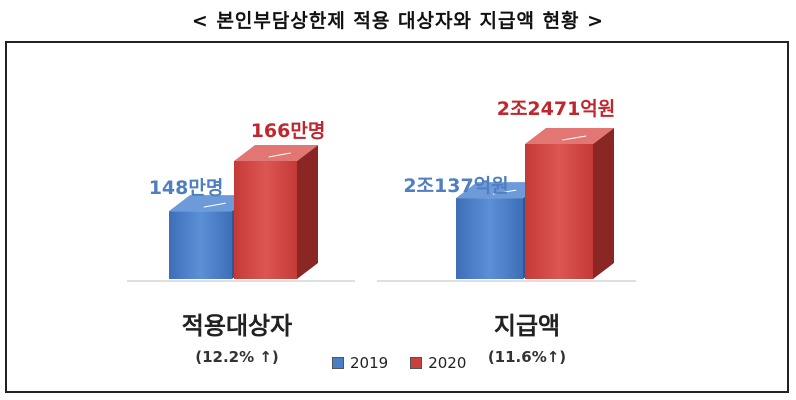  Describe the element at coordinates (504, 192) in the screenshot. I see `leader-1-2019` at that location.